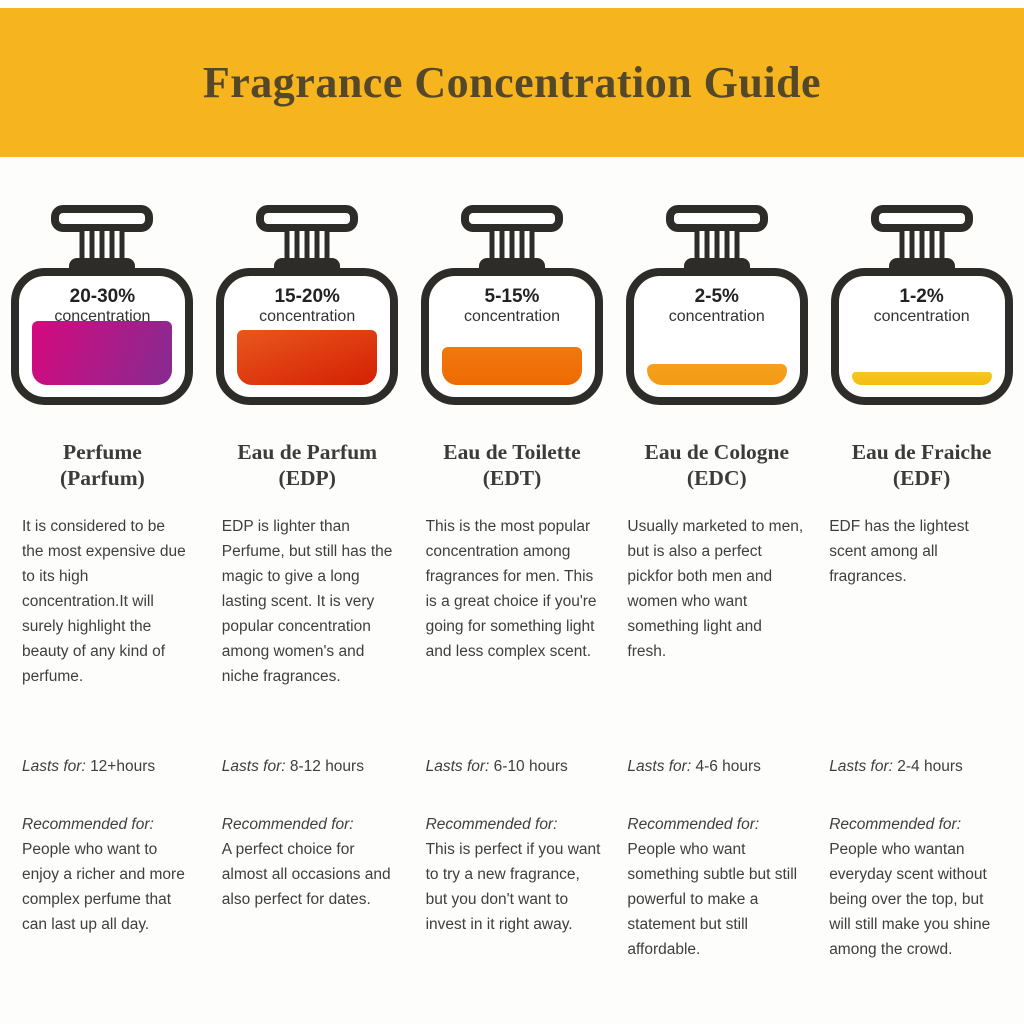  What do you see at coordinates (512, 296) in the screenshot?
I see `concentration-range: 5-15%` at bounding box center [512, 296].